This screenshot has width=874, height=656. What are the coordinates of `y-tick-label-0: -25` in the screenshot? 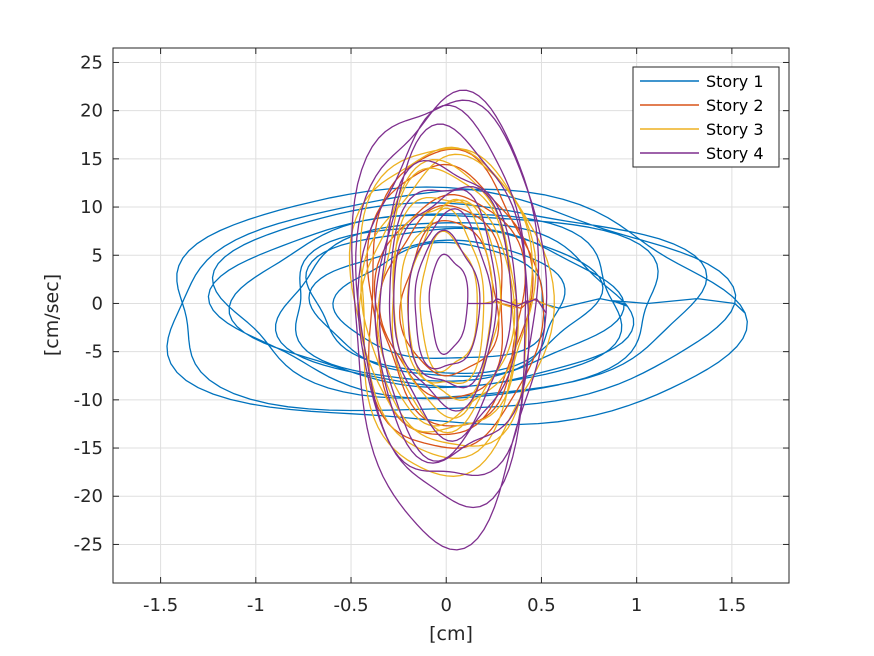 It's located at (88, 544).